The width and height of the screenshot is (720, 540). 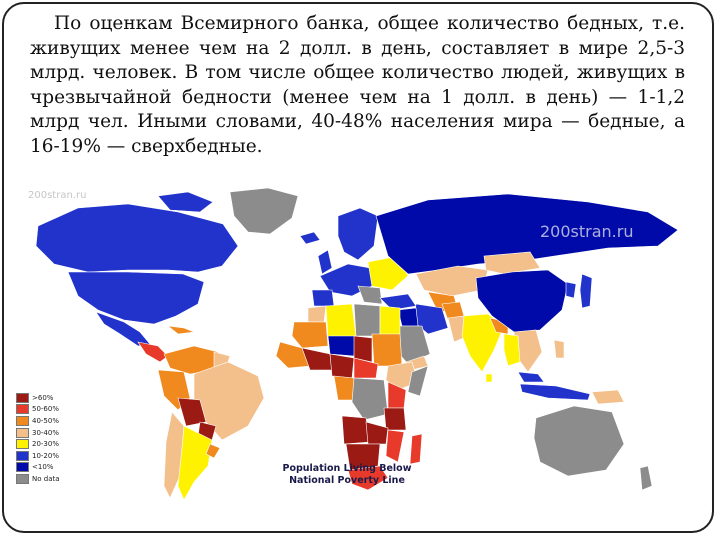 What do you see at coordinates (586, 291) in the screenshot?
I see `japan` at bounding box center [586, 291].